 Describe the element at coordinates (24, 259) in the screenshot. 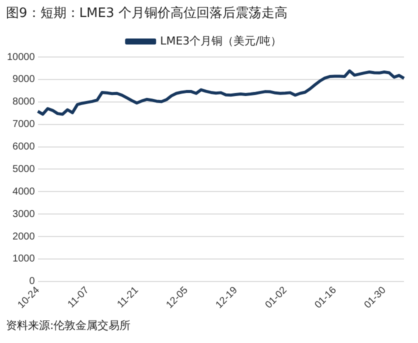

I see `y-tick-label: 1000` at that location.